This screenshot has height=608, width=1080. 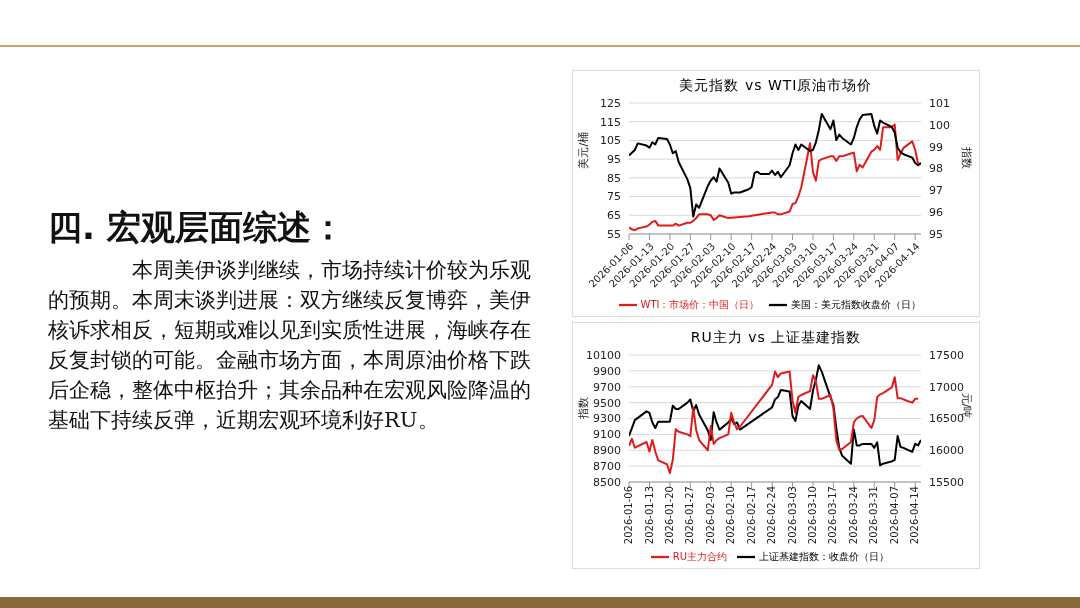 What do you see at coordinates (614, 234) in the screenshot?
I see `y-tick-label: 55` at bounding box center [614, 234].